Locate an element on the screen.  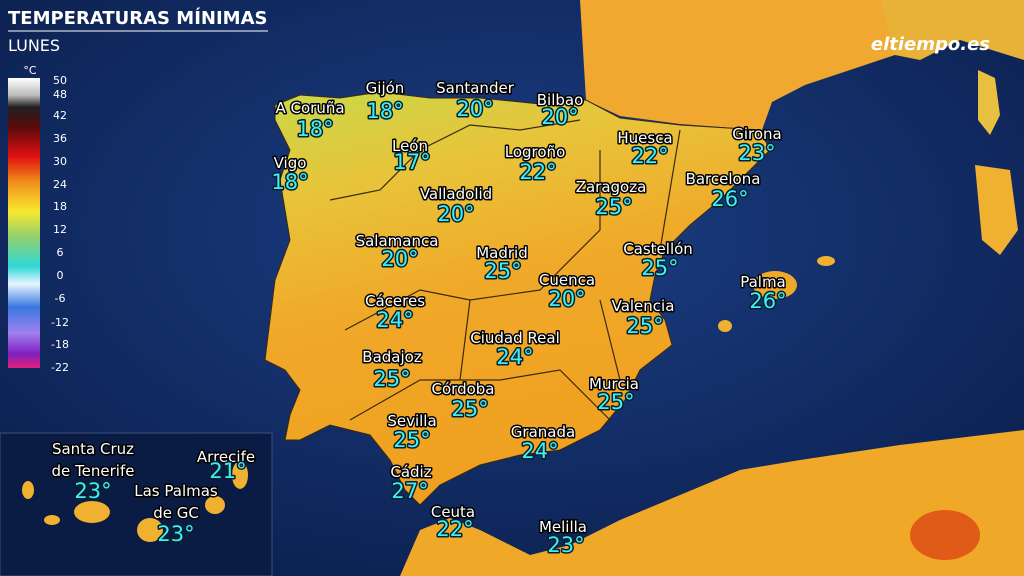
title: TEMPERATURAS MÍNIMAS is located at coordinates (137, 18).